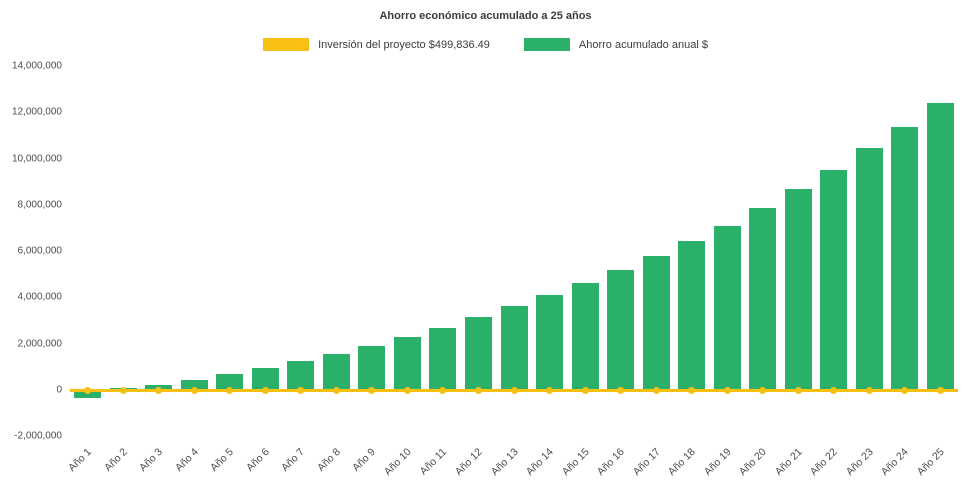 The height and width of the screenshot is (485, 971). I want to click on x-tick-label: Año 21, so click(788, 462).